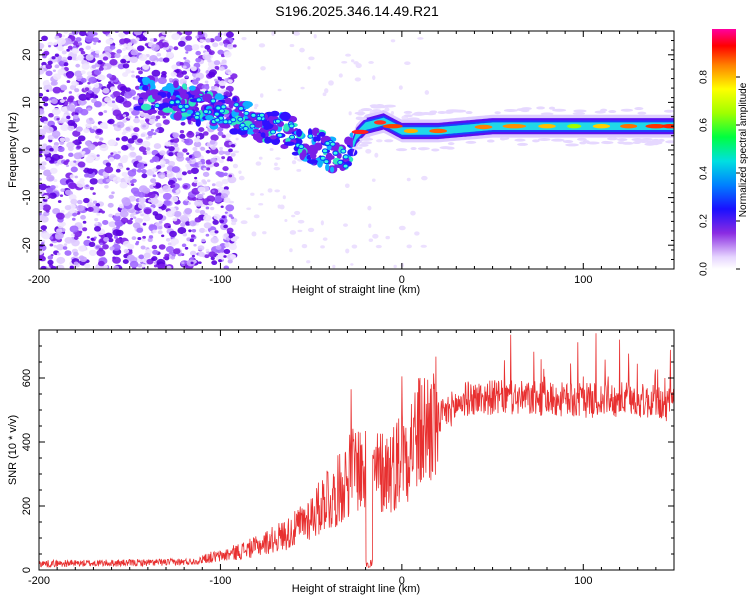 The width and height of the screenshot is (750, 600). Describe the element at coordinates (39, 581) in the screenshot. I see `x-tick-label: -200` at that location.